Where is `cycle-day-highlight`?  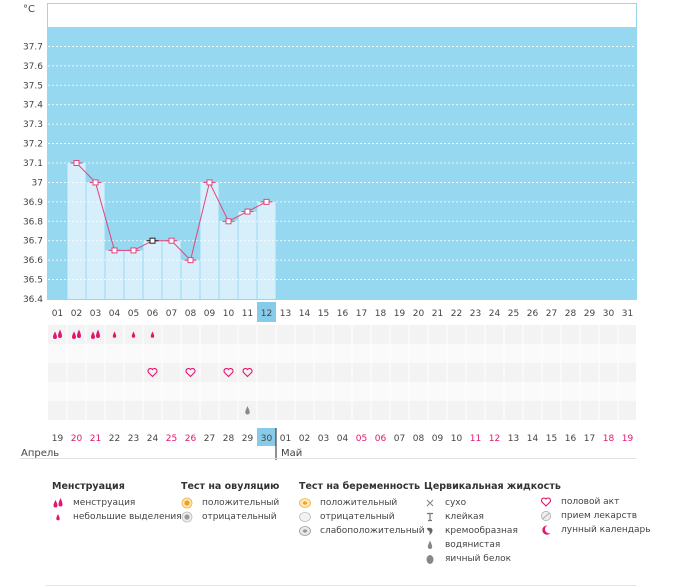
cycle-day-highlight is located at coordinates (266, 437).